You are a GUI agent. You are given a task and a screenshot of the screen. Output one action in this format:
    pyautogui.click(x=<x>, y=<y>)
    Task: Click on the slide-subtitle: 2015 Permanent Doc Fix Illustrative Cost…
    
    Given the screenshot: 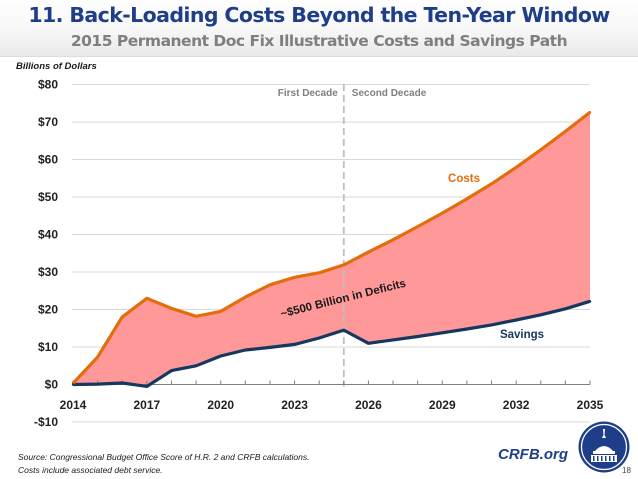 What is the action you would take?
    pyautogui.click(x=319, y=41)
    